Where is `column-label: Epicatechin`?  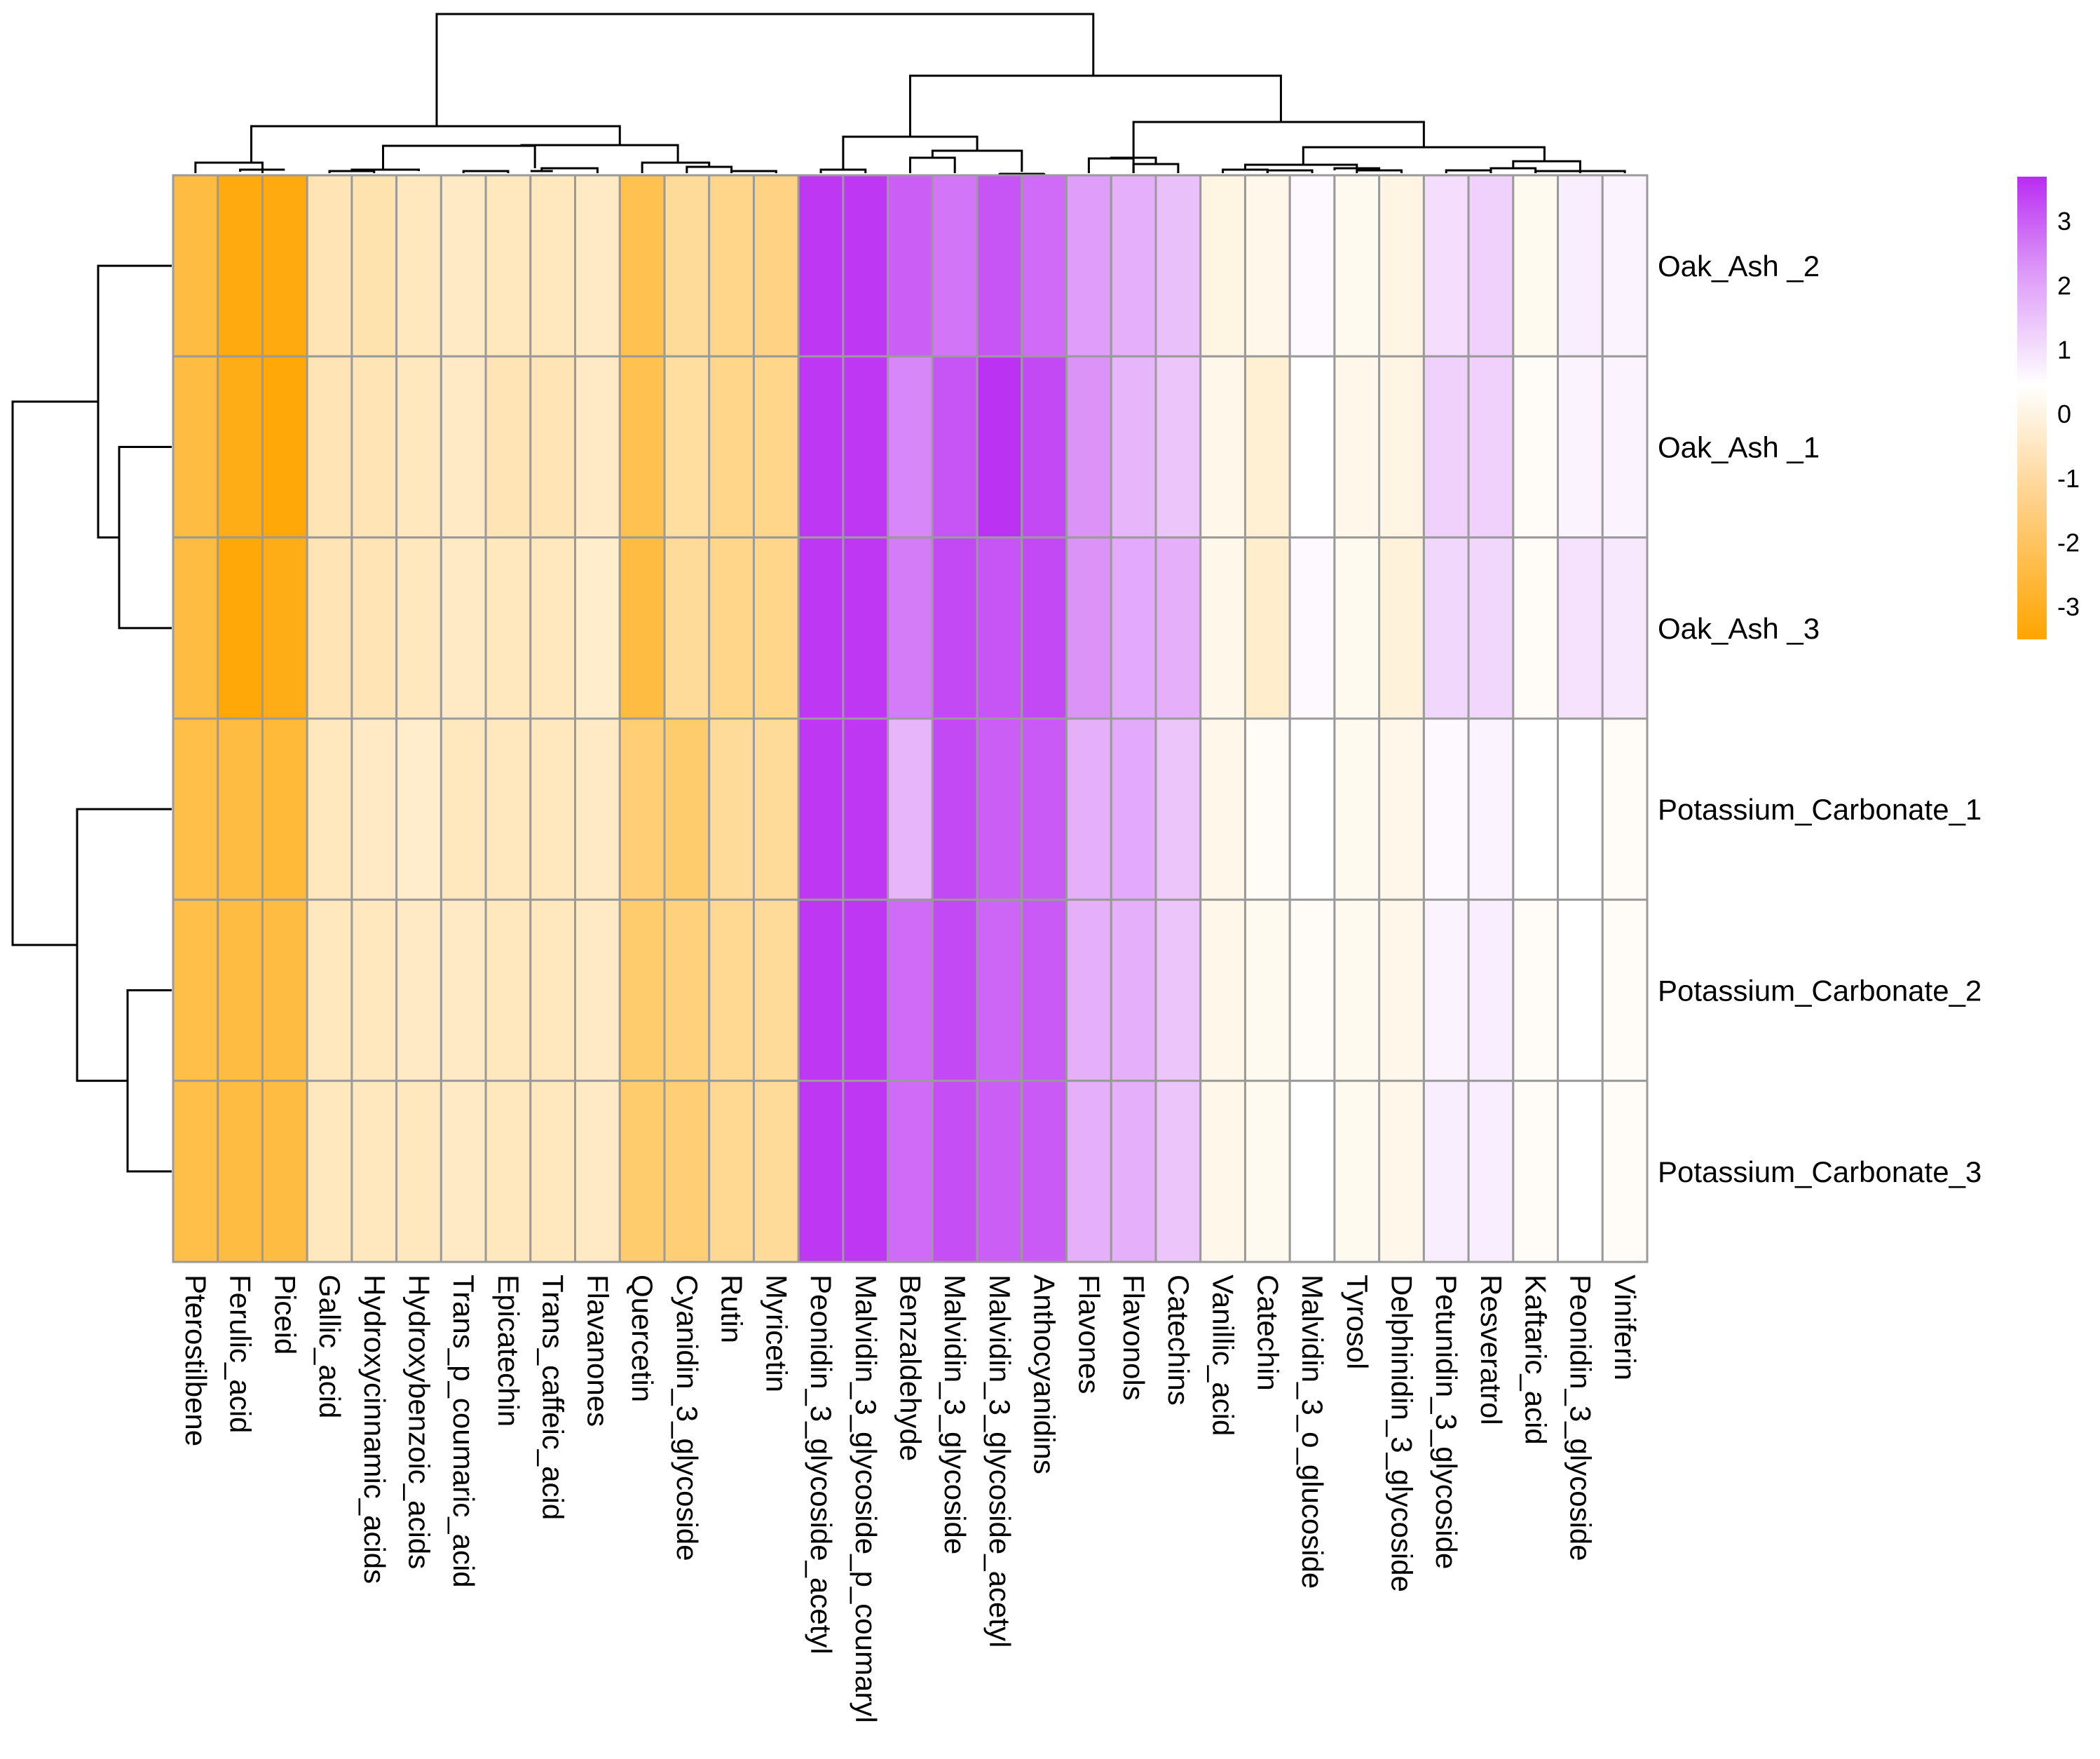 column-label: Epicatechin is located at coordinates (508, 1351).